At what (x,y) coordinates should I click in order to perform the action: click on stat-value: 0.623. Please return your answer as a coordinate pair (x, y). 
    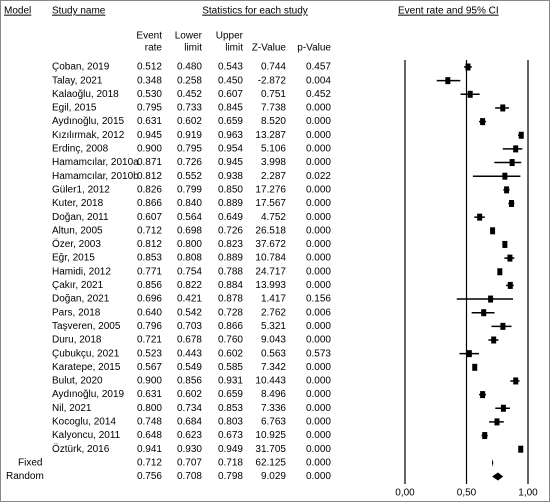
    Looking at the image, I should click on (189, 435).